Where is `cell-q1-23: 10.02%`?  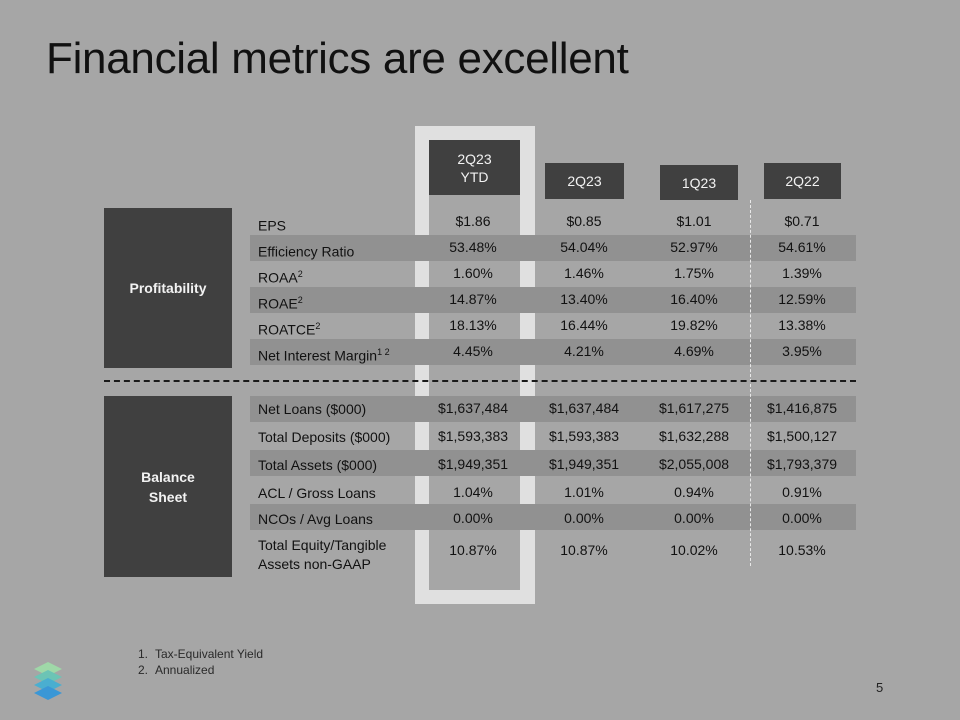
cell-q1-23: 10.02% is located at coordinates (694, 550).